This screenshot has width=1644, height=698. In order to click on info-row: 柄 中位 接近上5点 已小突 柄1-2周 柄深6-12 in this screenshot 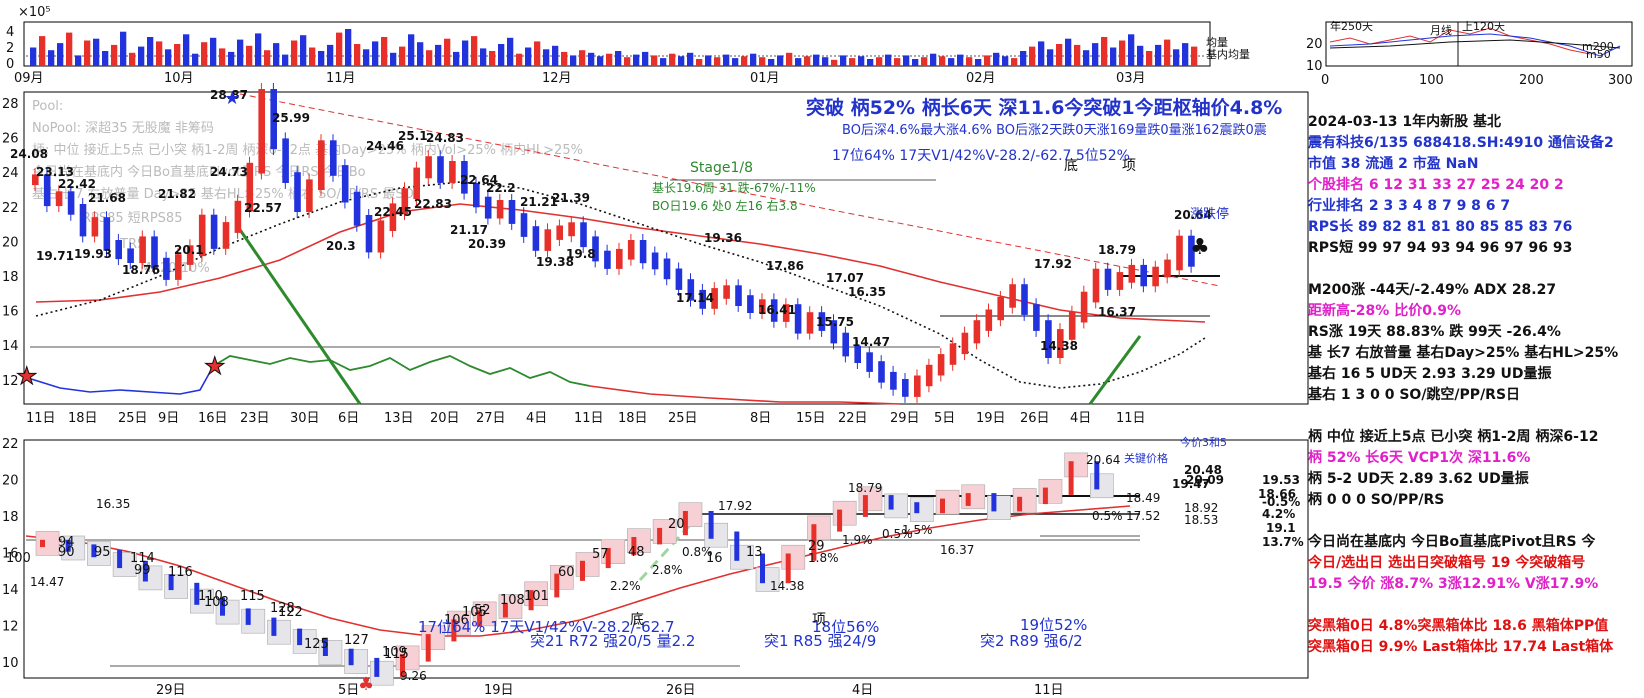, I will do `click(1453, 437)`.